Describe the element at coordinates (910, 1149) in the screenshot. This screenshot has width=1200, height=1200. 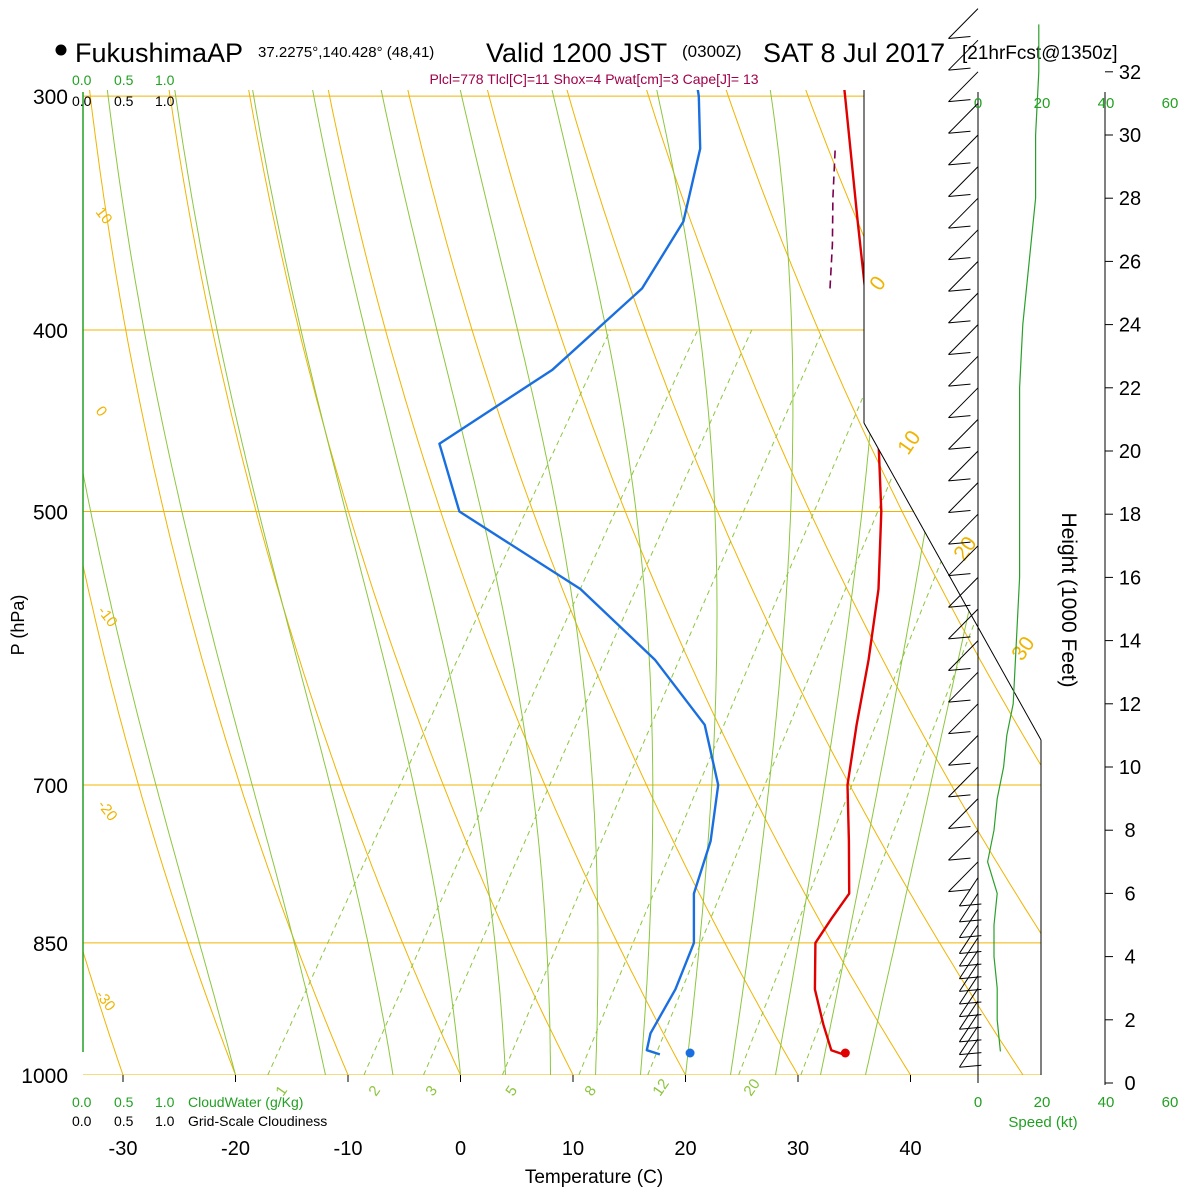
I see `x-tick-label: 40` at that location.